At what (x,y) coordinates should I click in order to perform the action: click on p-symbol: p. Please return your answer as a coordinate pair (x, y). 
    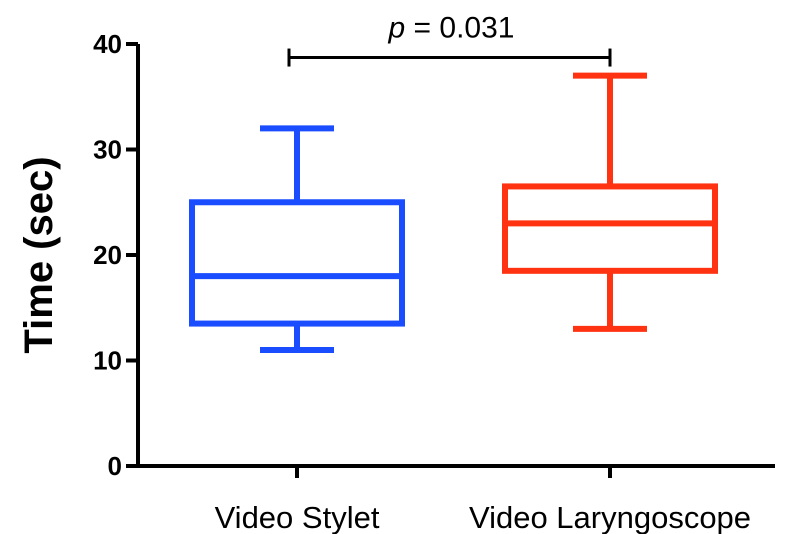
    Looking at the image, I should click on (397, 28).